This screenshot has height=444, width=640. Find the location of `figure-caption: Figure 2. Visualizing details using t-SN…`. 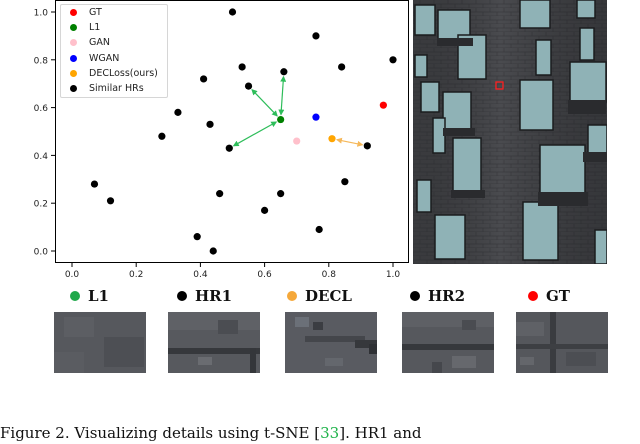

figure-caption: Figure 2. Visualizing details using t-SN… is located at coordinates (320, 434).